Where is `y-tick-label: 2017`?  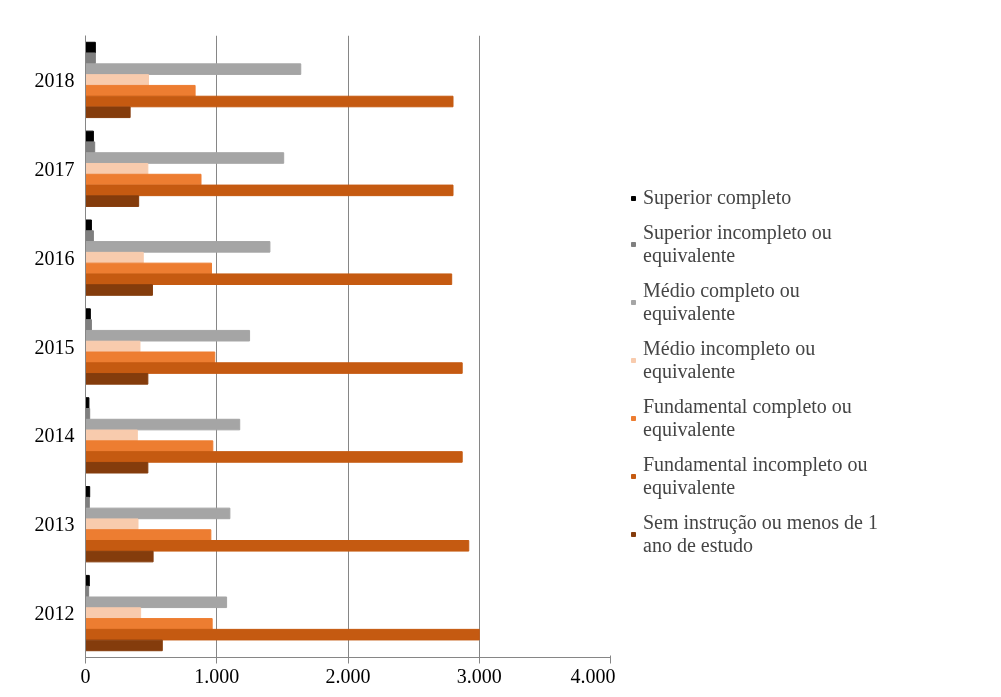 y-tick-label: 2017 is located at coordinates (54, 168).